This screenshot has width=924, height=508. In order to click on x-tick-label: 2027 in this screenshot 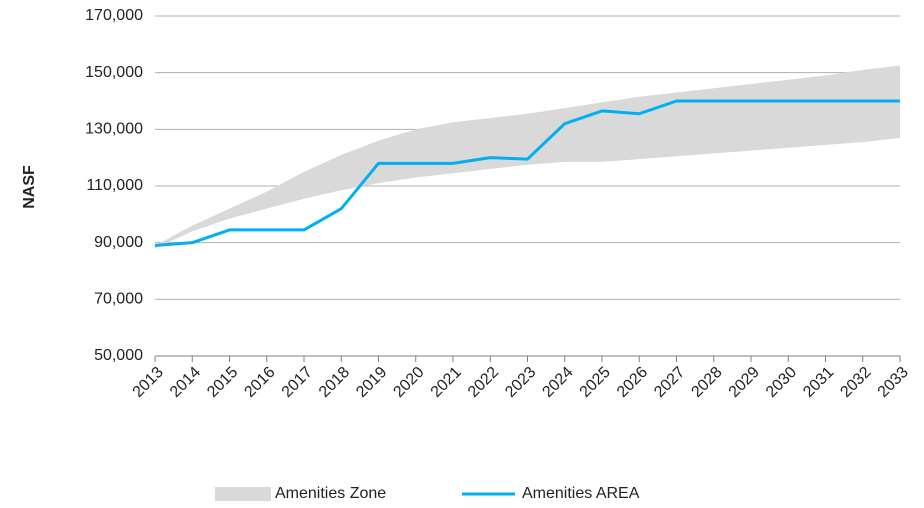, I will do `click(669, 382)`.